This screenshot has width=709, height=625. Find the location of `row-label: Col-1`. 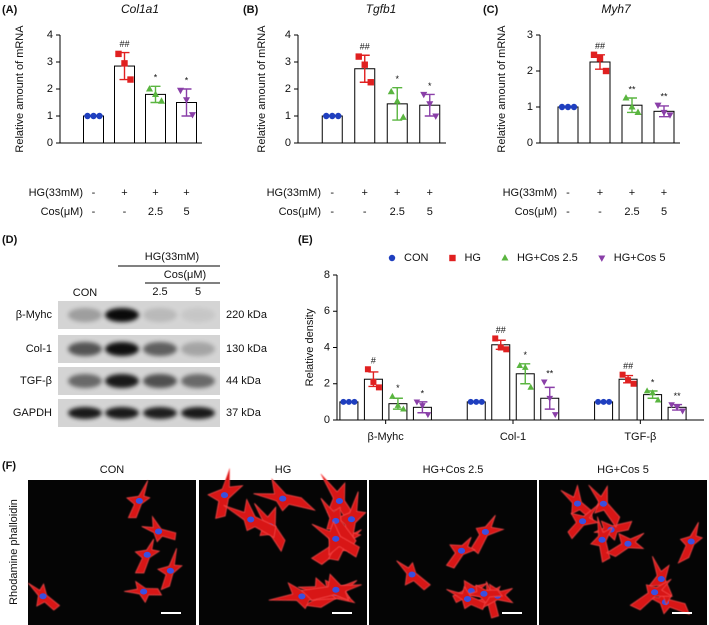

row-label: Col-1 is located at coordinates (39, 349).